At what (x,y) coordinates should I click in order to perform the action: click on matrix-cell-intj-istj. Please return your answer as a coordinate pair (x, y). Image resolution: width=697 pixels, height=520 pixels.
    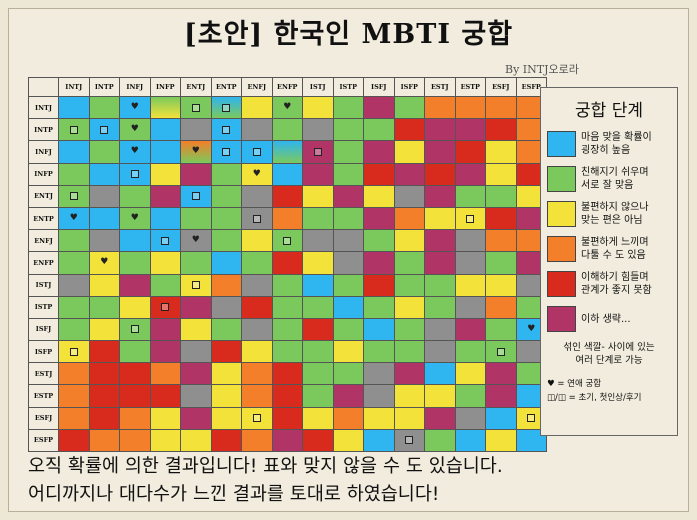
    Looking at the image, I should click on (318, 108).